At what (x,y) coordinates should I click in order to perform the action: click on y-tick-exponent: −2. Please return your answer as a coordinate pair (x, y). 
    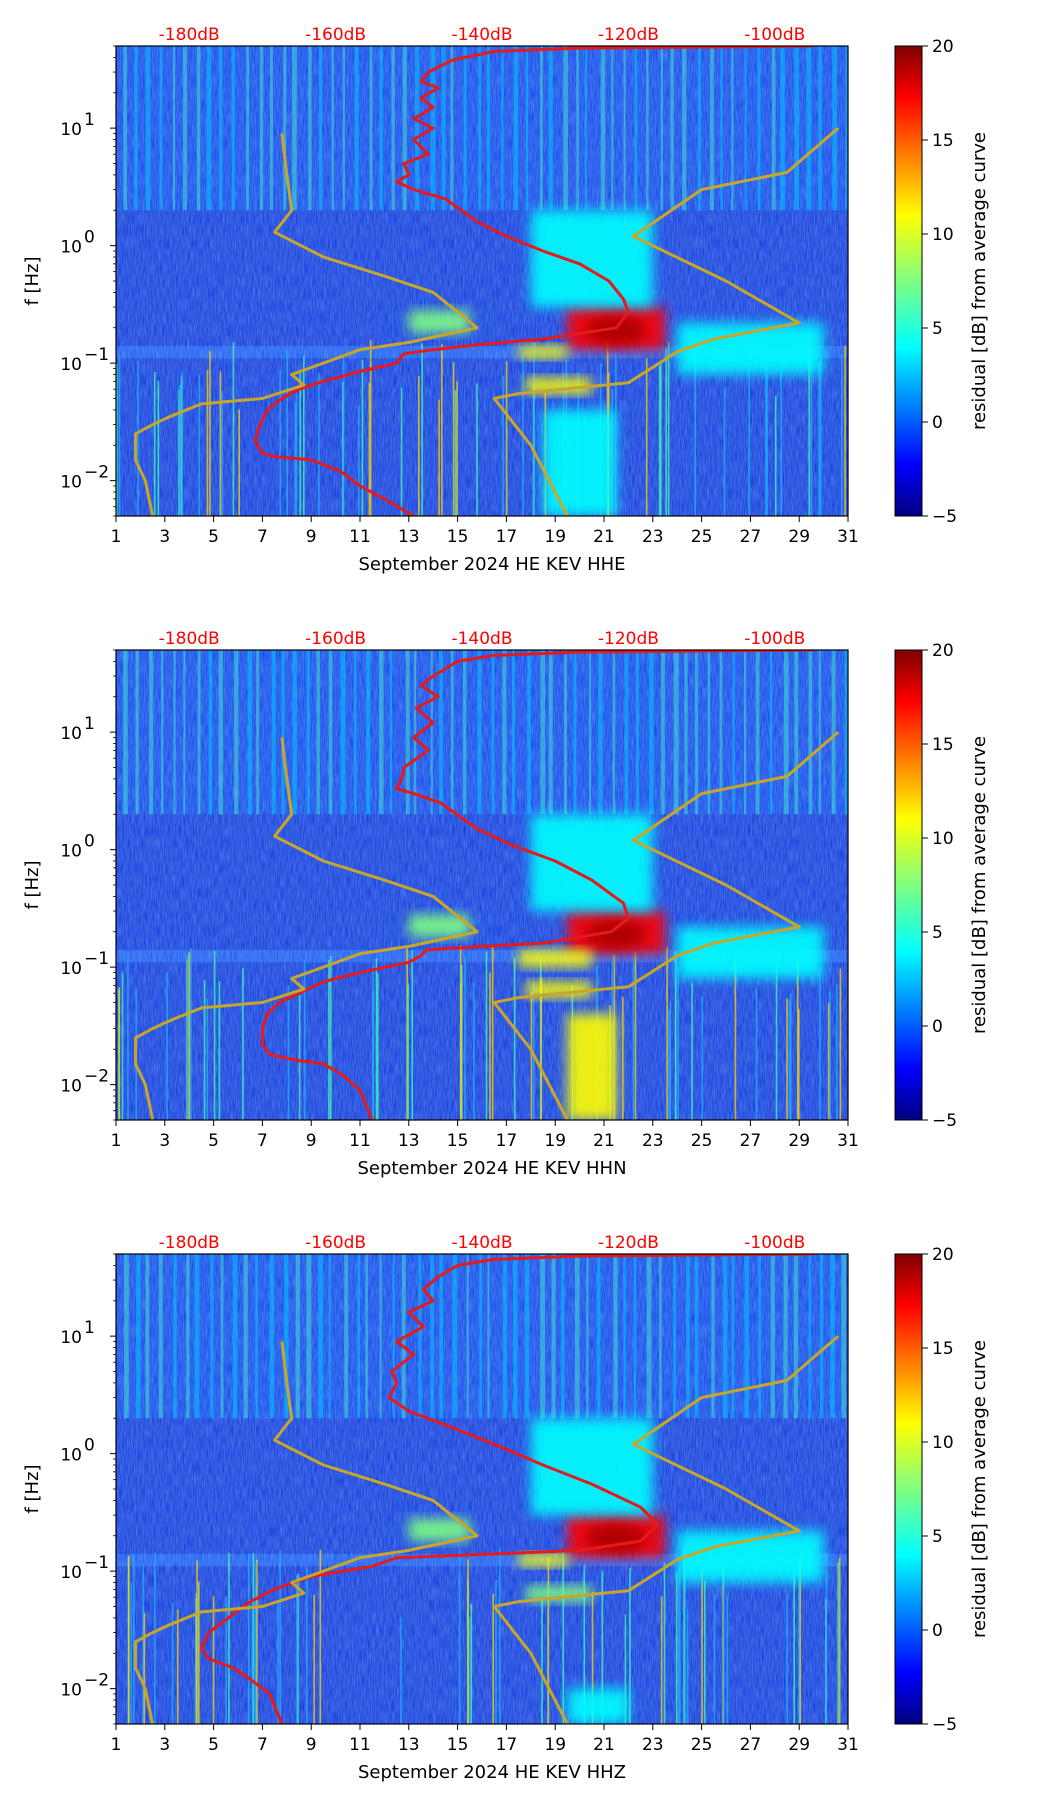
    Looking at the image, I should click on (96, 1077).